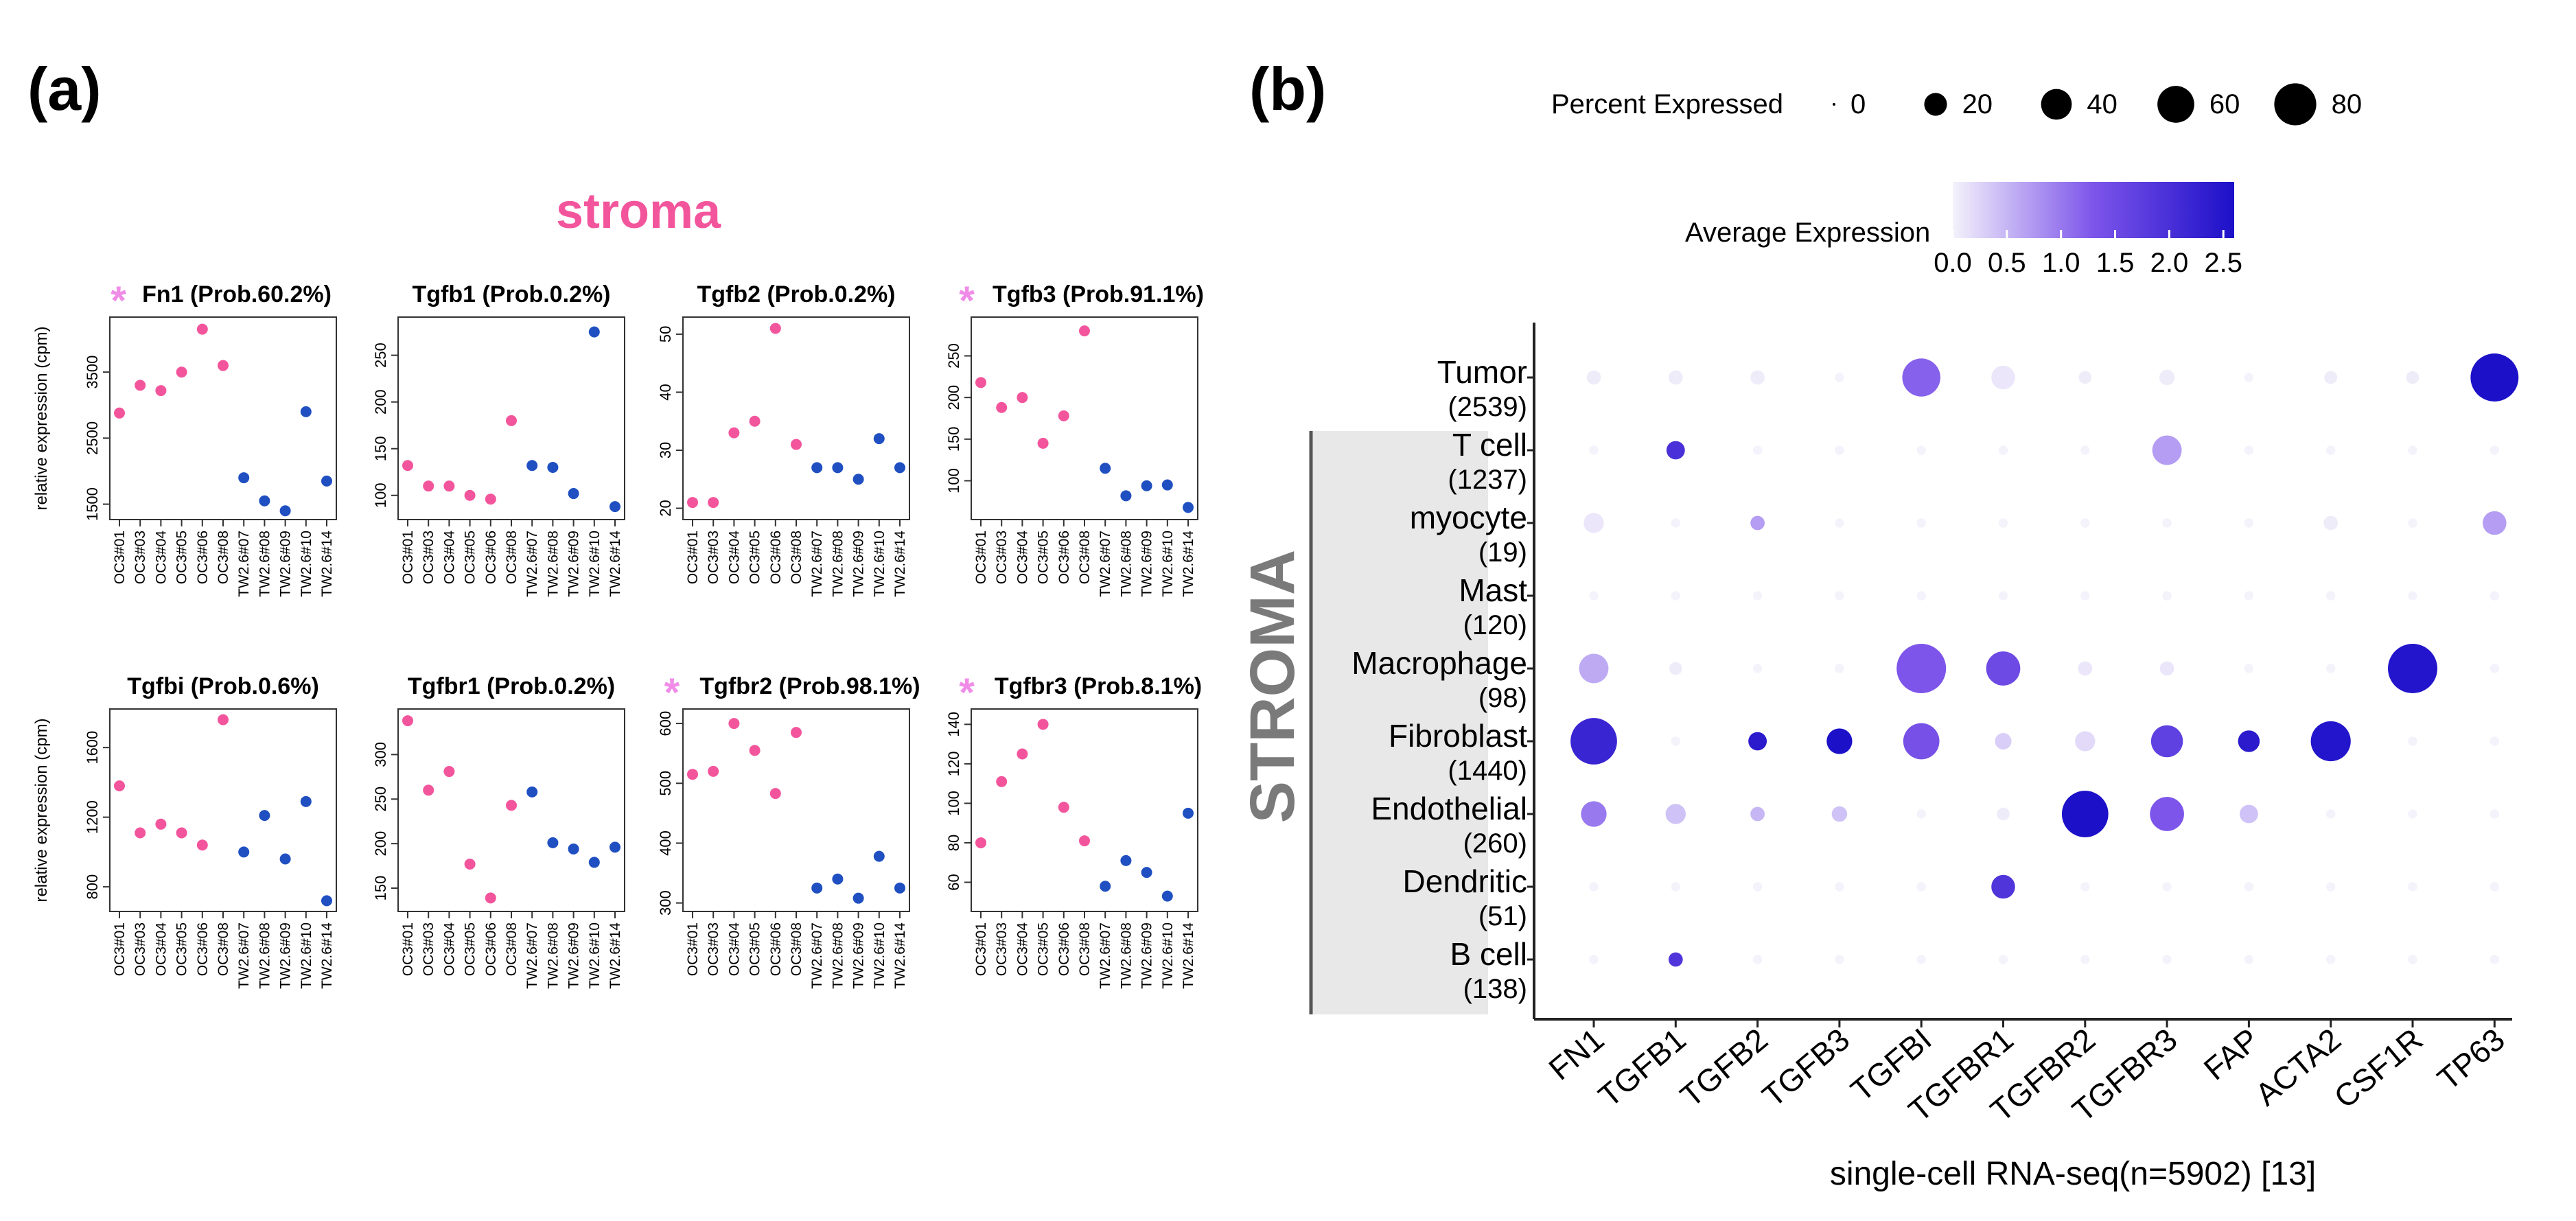  What do you see at coordinates (92, 887) in the screenshot?
I see `y-tick-label: 800` at bounding box center [92, 887].